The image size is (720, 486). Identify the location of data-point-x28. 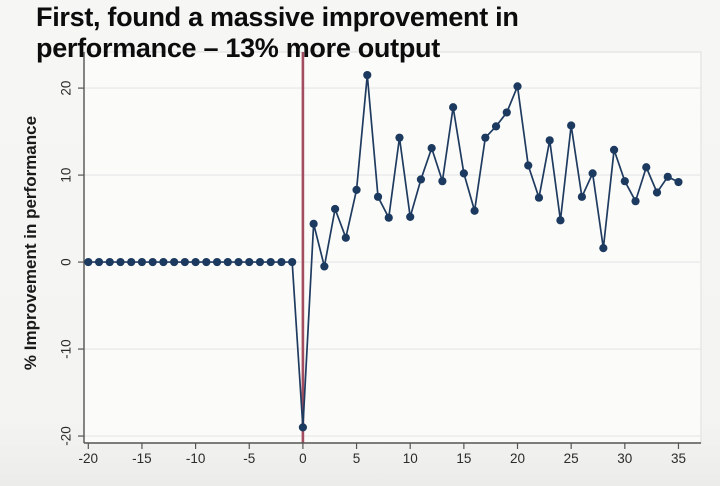
(603, 248).